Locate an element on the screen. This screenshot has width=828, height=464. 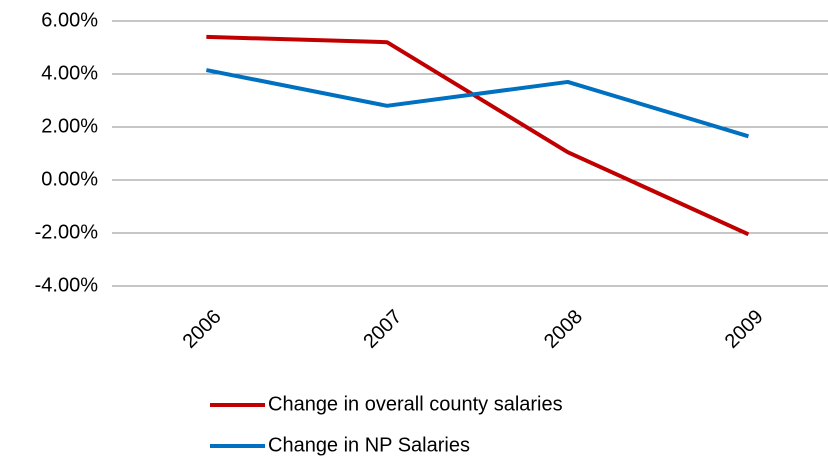
y-tick-label: 6.00% is located at coordinates (69, 20).